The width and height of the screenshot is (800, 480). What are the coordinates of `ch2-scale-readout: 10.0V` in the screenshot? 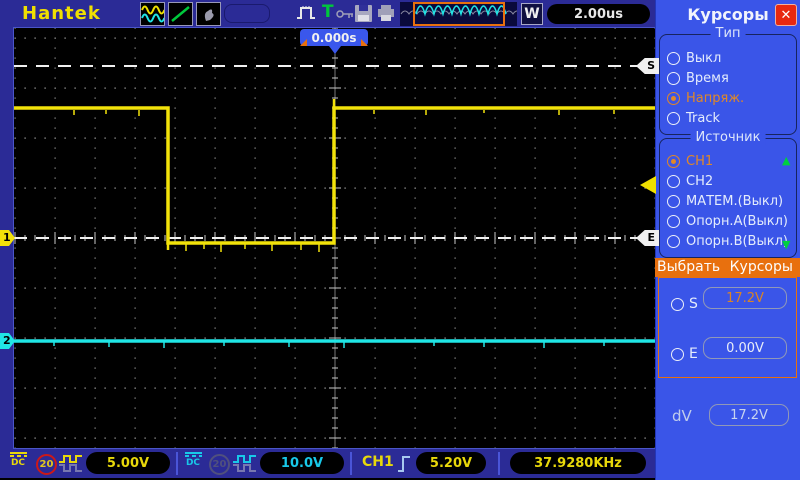 It's located at (302, 463).